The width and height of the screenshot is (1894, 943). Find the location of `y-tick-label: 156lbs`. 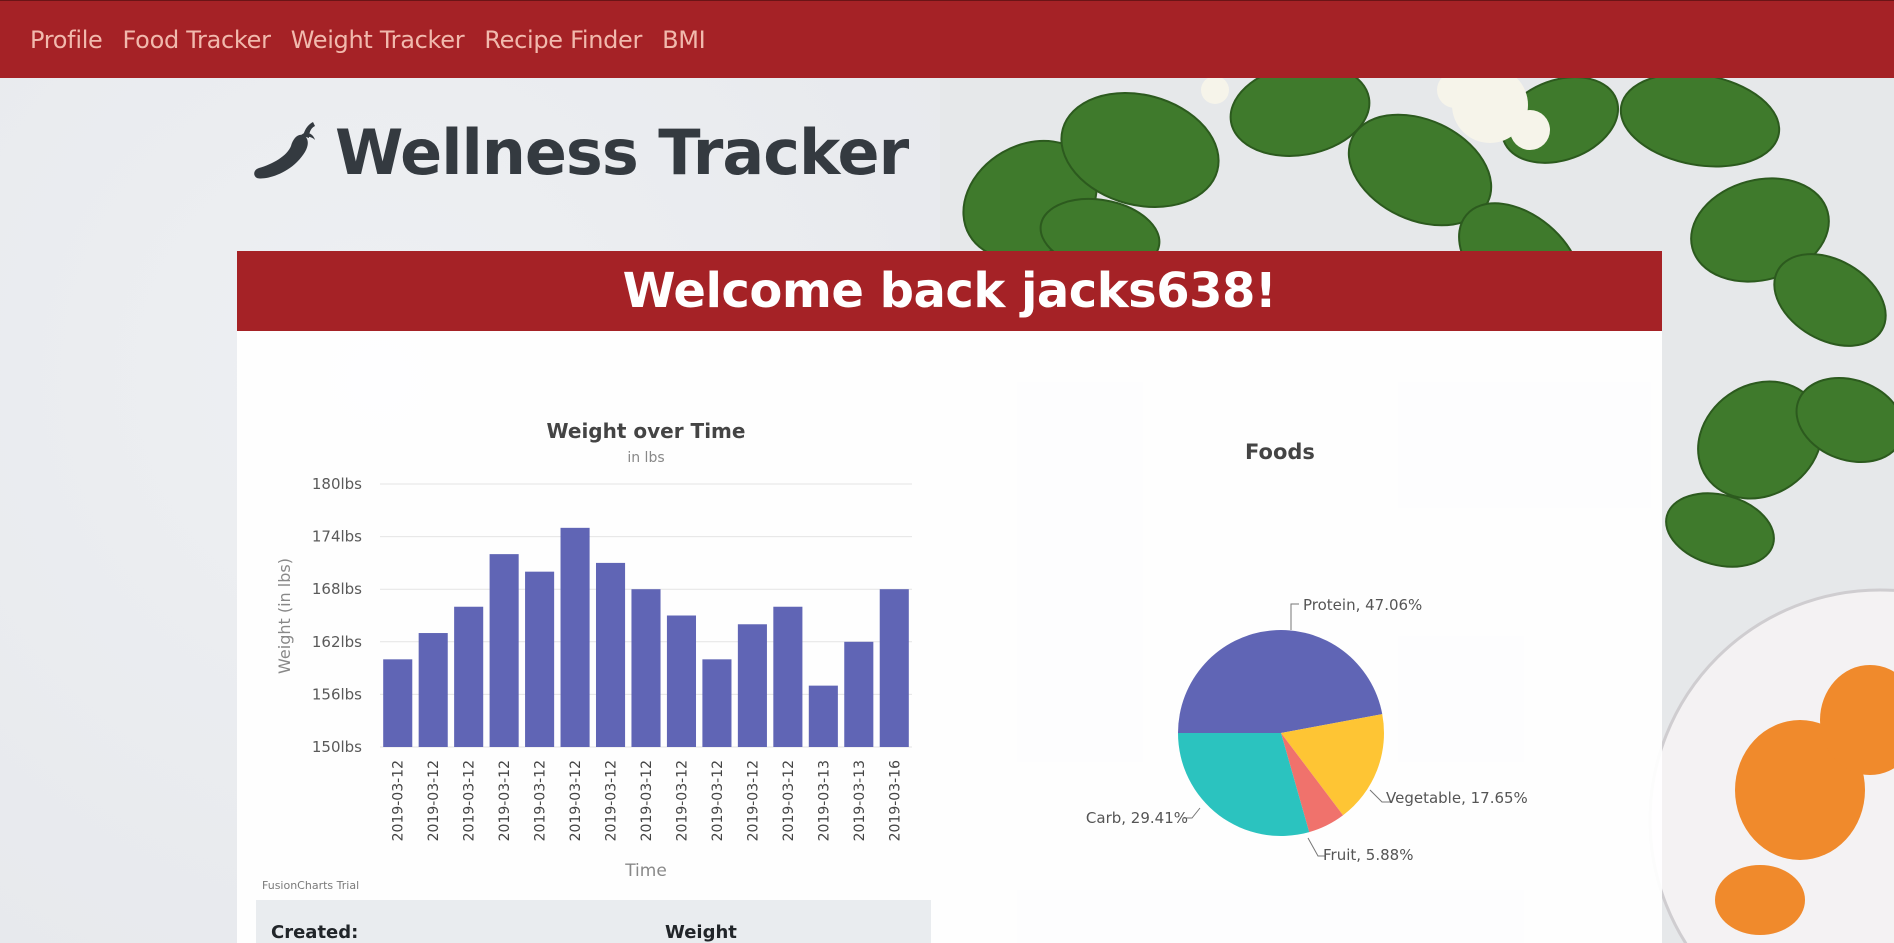

y-tick-label: 156lbs is located at coordinates (337, 694).